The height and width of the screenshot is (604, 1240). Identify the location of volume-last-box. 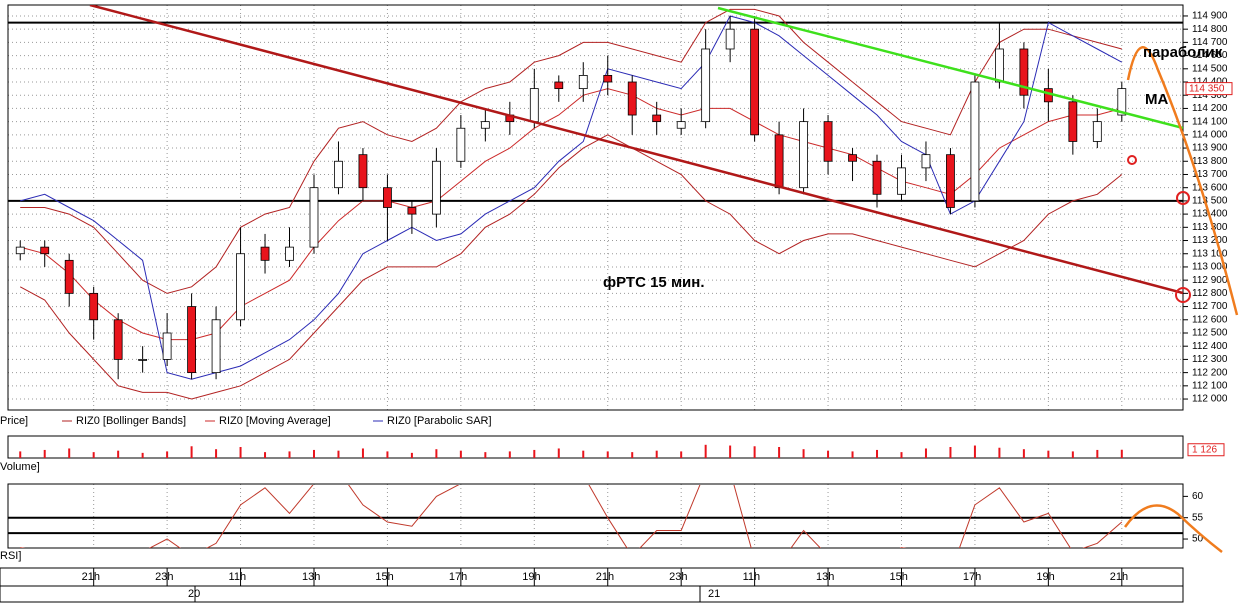
(1206, 450).